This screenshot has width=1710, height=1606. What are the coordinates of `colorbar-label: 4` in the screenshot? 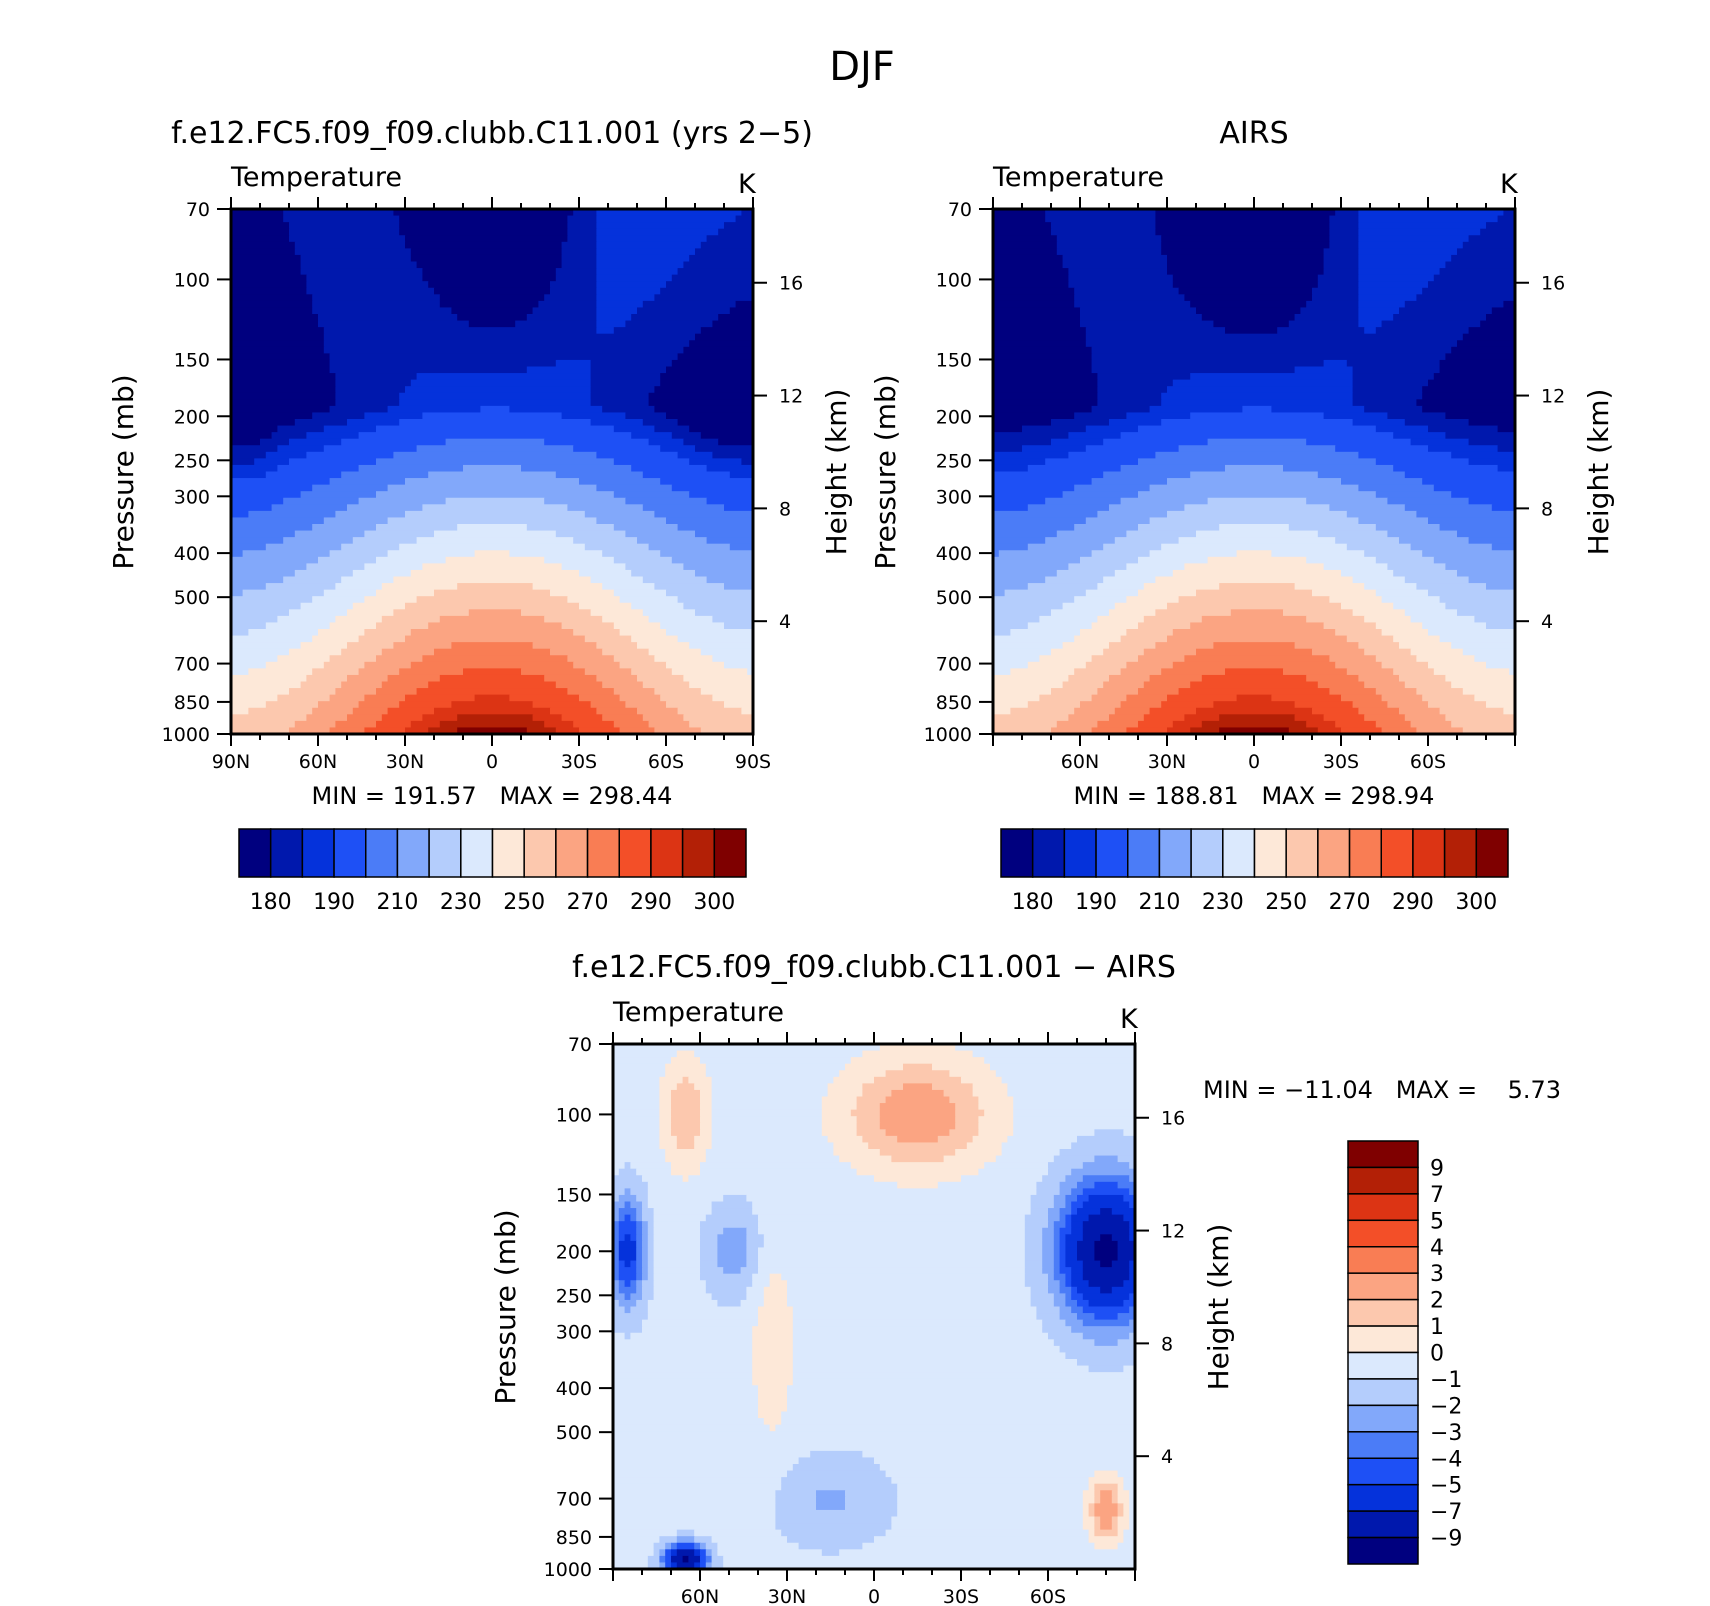 It's located at (1437, 1248).